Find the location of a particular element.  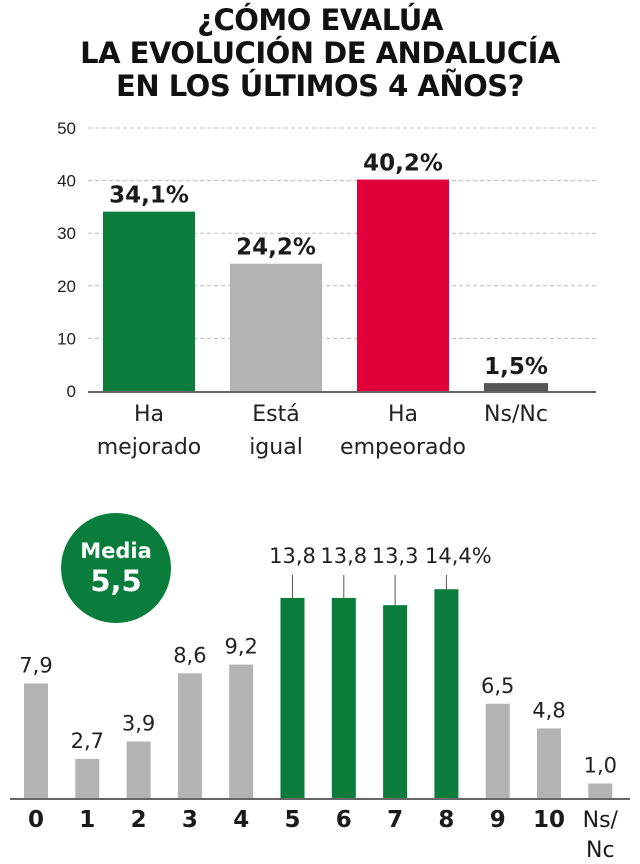

x-category-label: 10 is located at coordinates (549, 820).